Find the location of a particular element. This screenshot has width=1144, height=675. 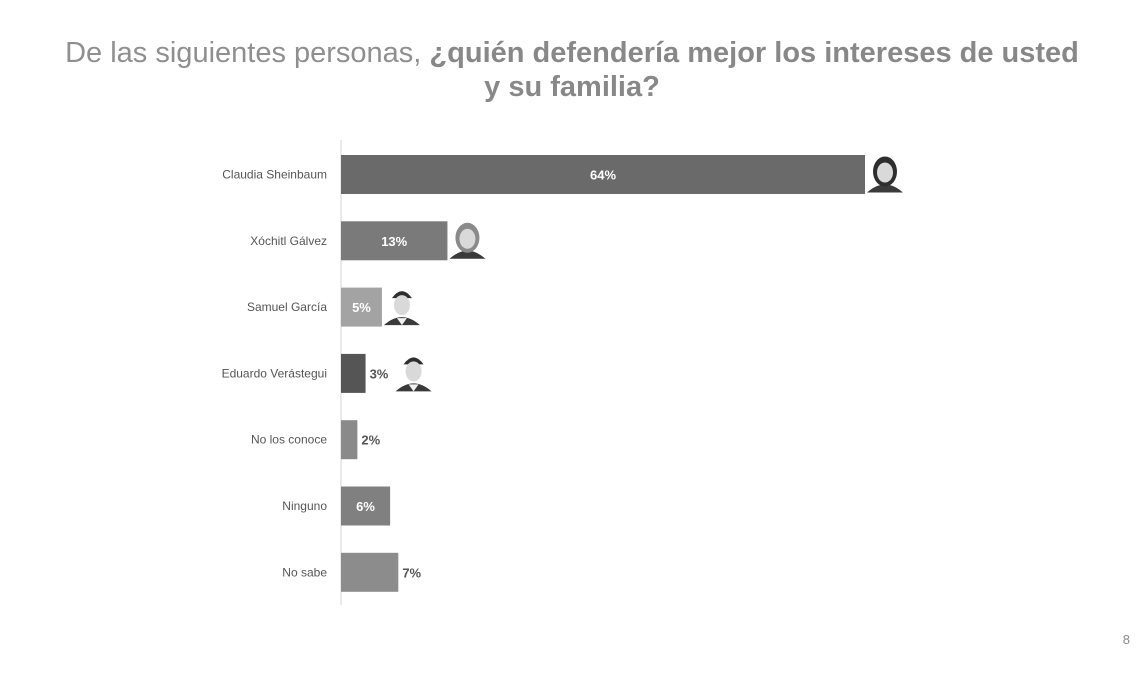

category-label-samuel-garcia: Samuel García is located at coordinates (287, 307).